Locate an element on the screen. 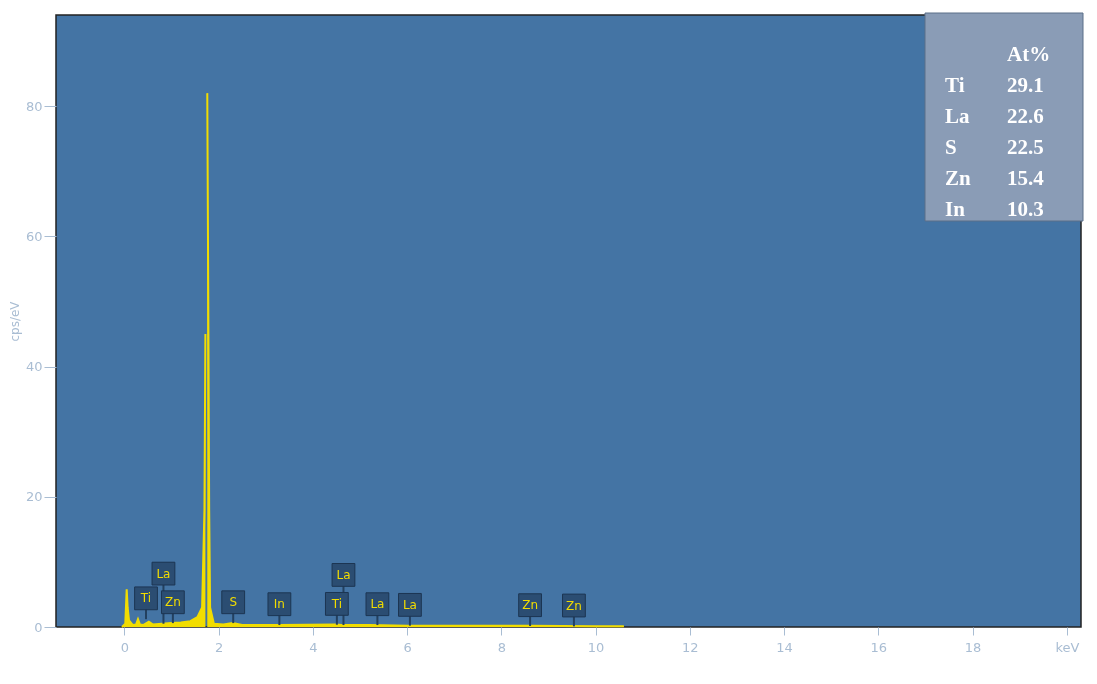  y-tick-label: 80 is located at coordinates (34, 106).